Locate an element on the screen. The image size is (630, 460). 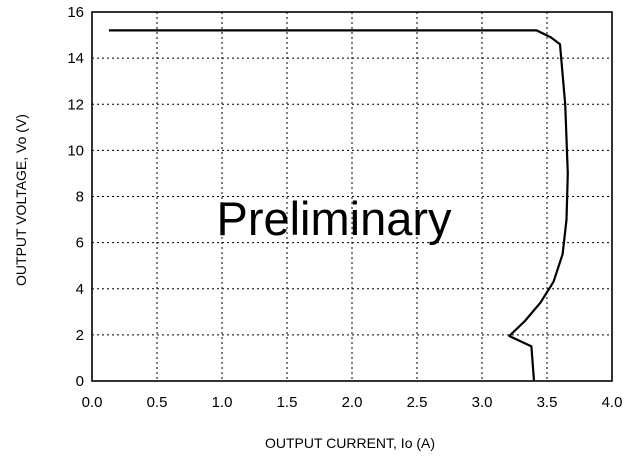
y-tick-label: 14 is located at coordinates (75, 58).